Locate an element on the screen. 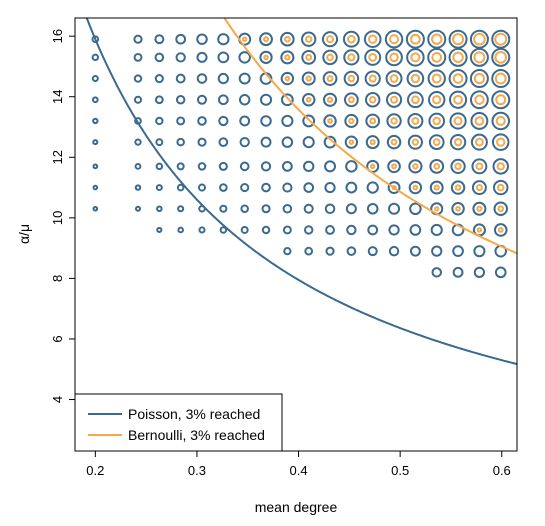 The image size is (545, 526). legend-label-poisson: Poisson, 3% reached is located at coordinates (194, 414).